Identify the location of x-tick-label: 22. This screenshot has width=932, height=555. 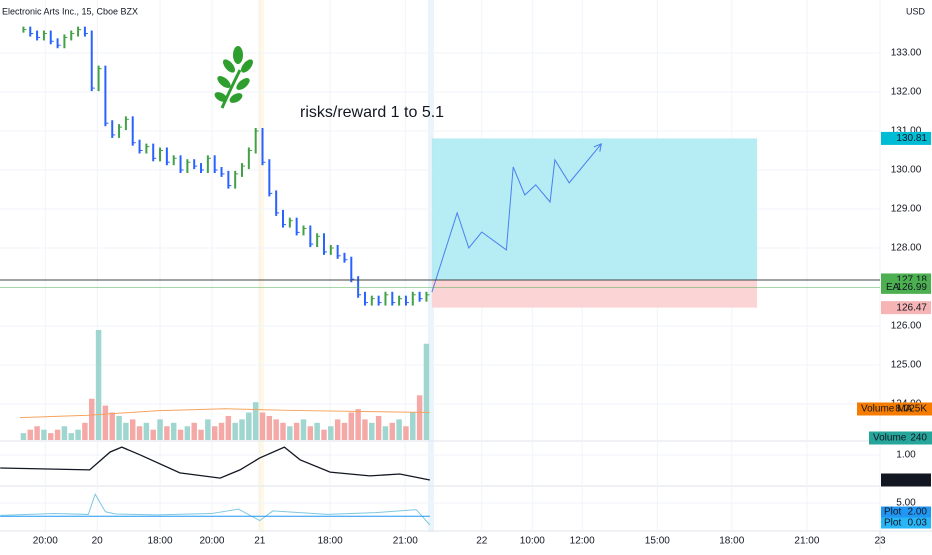
(482, 541).